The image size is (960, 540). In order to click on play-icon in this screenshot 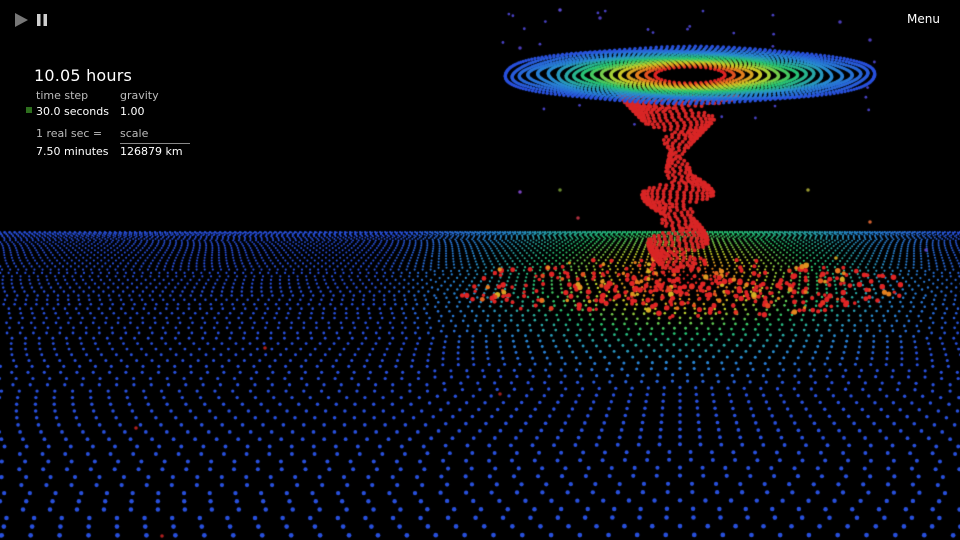, I will do `click(22, 20)`.